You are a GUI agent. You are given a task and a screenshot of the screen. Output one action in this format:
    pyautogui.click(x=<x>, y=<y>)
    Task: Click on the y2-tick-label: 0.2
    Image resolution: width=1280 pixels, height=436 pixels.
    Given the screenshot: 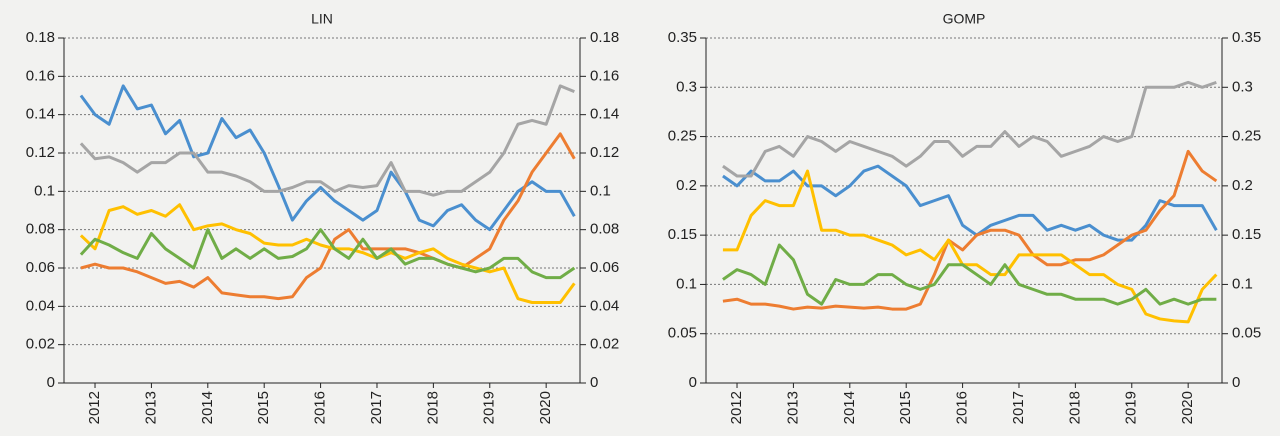 What is the action you would take?
    pyautogui.click(x=1242, y=185)
    